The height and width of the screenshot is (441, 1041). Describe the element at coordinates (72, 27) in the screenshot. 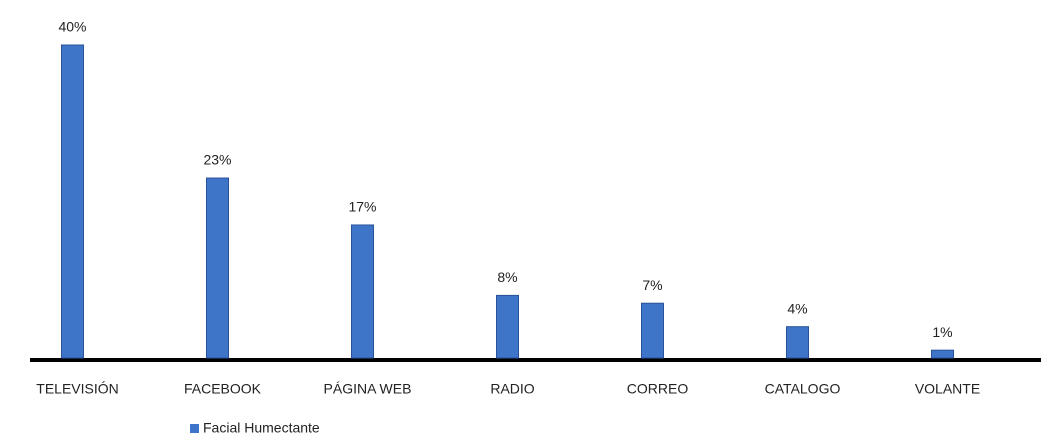

I see `value-label: 40%` at that location.